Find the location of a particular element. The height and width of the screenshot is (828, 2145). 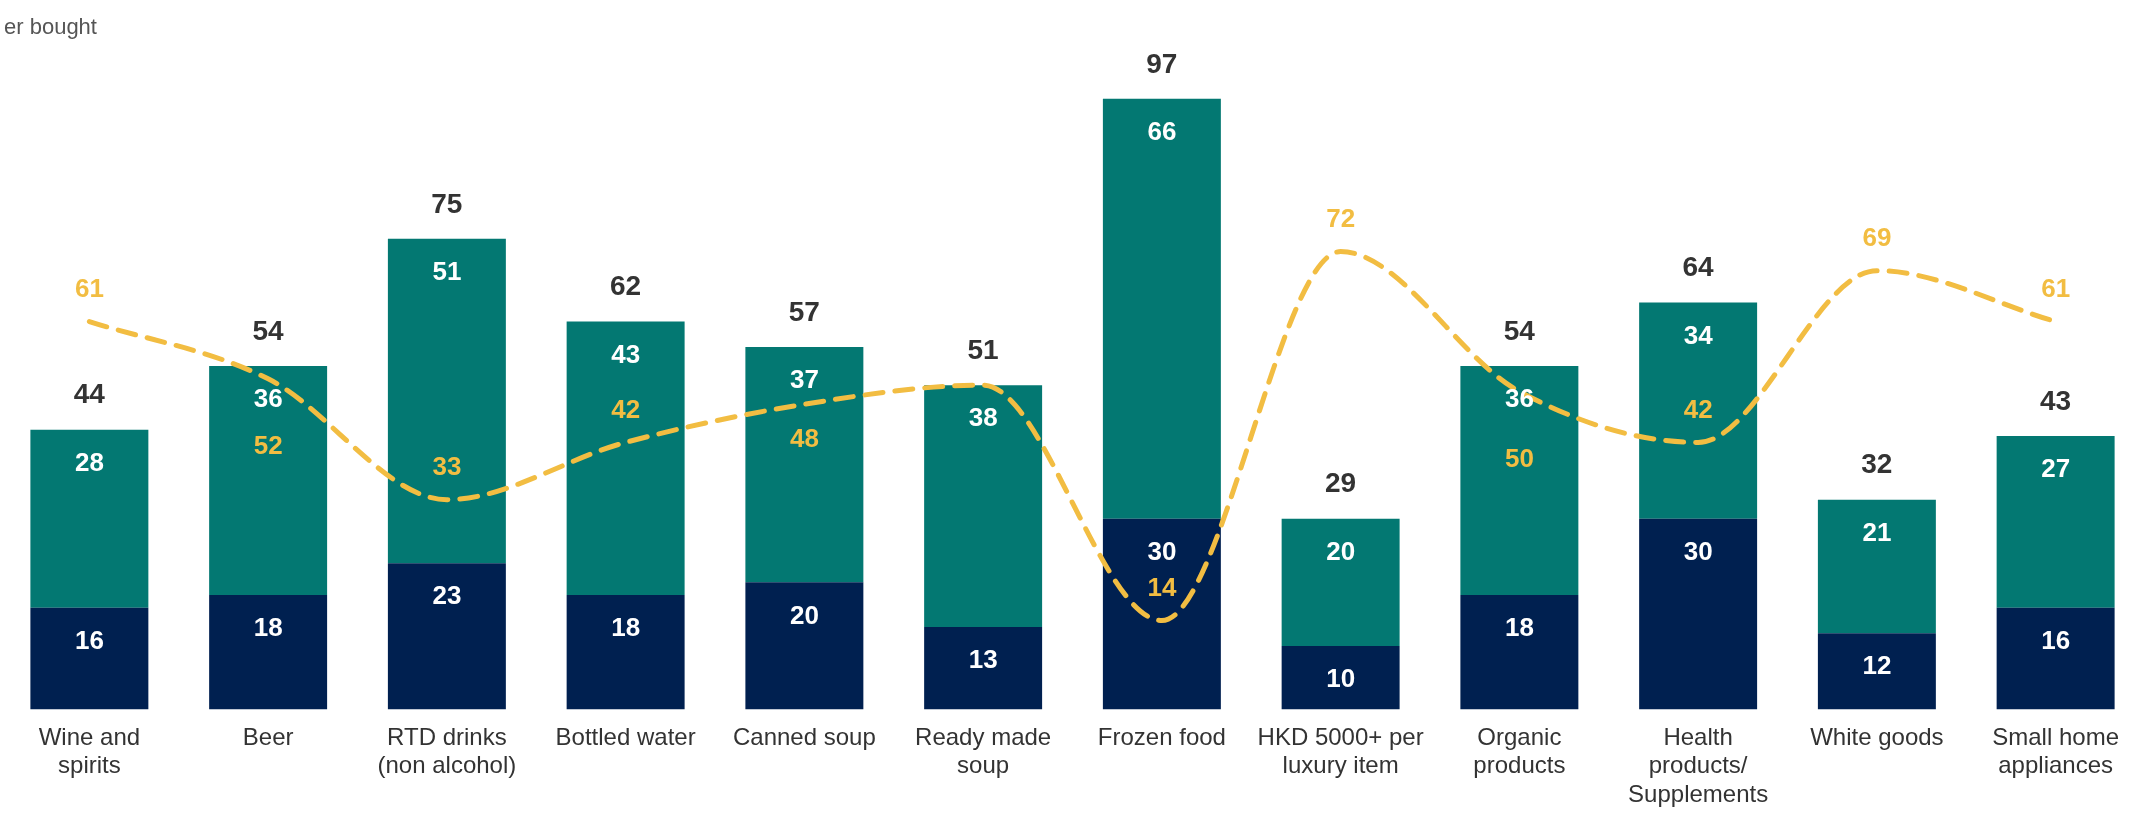

x-tick-label: White goods is located at coordinates (1877, 736).